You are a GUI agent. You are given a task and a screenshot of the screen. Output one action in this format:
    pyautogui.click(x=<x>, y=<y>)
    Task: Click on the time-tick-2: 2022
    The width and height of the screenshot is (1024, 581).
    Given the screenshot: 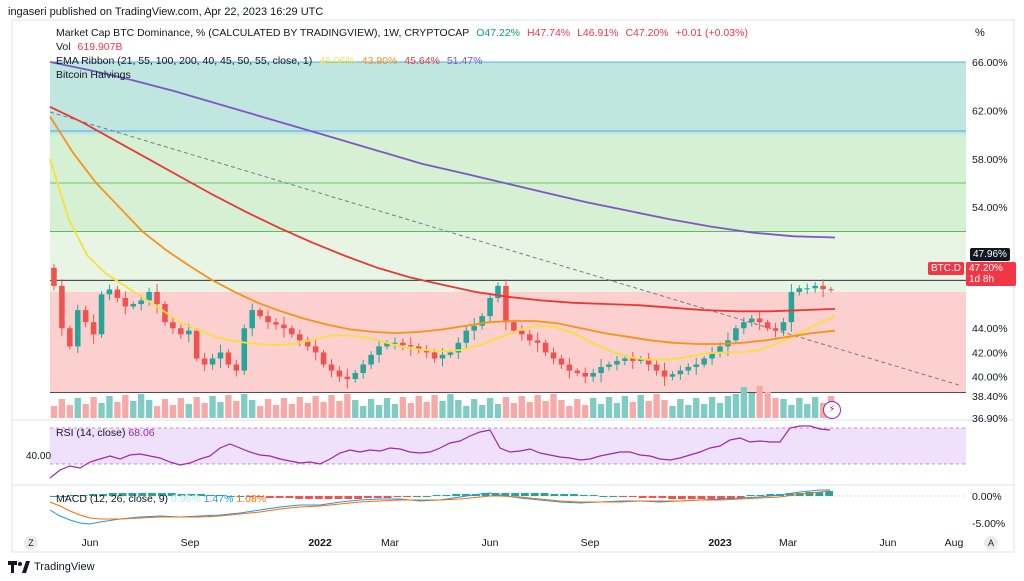 What is the action you would take?
    pyautogui.click(x=320, y=543)
    